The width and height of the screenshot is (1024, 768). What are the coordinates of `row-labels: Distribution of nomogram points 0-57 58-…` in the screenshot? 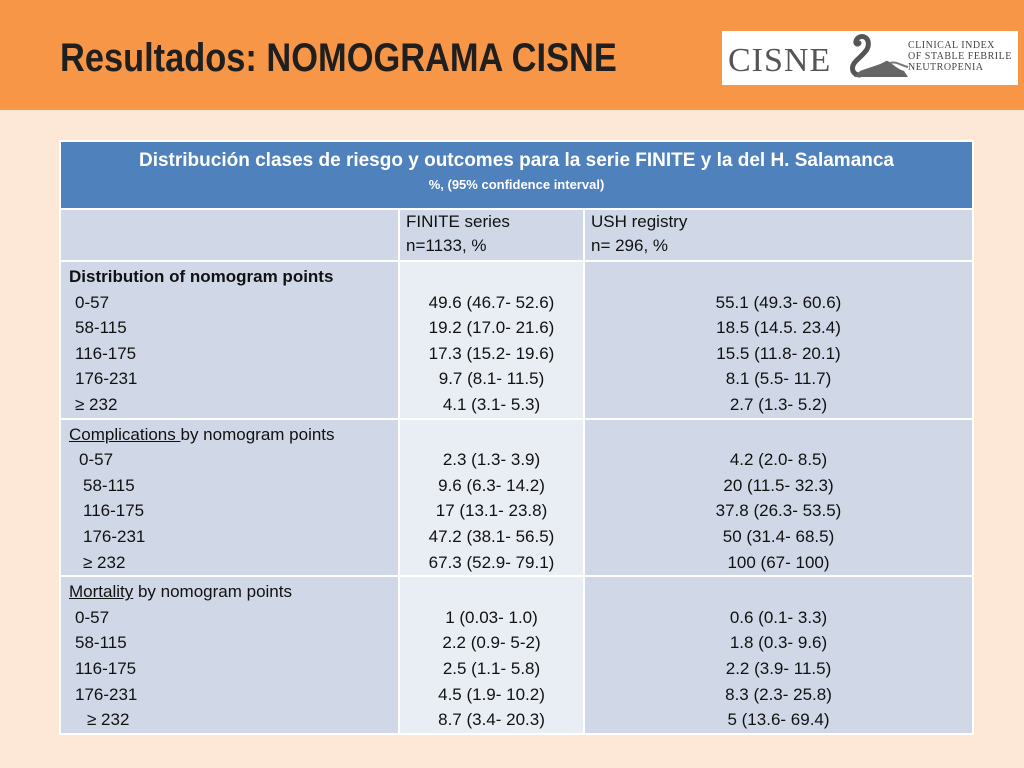 It's located at (229, 340).